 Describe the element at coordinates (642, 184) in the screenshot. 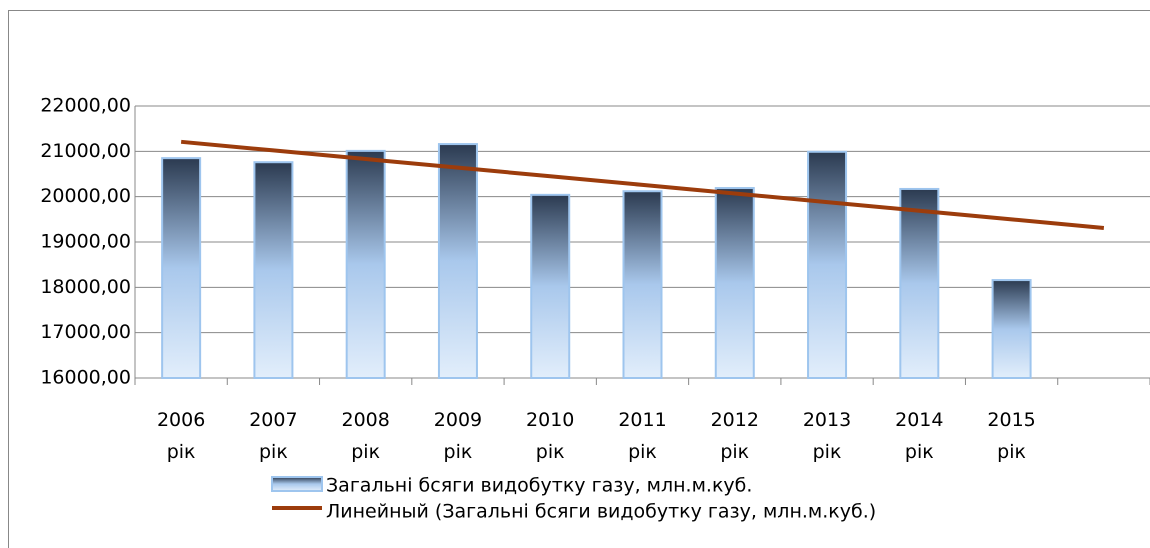

I see `trend-line` at that location.